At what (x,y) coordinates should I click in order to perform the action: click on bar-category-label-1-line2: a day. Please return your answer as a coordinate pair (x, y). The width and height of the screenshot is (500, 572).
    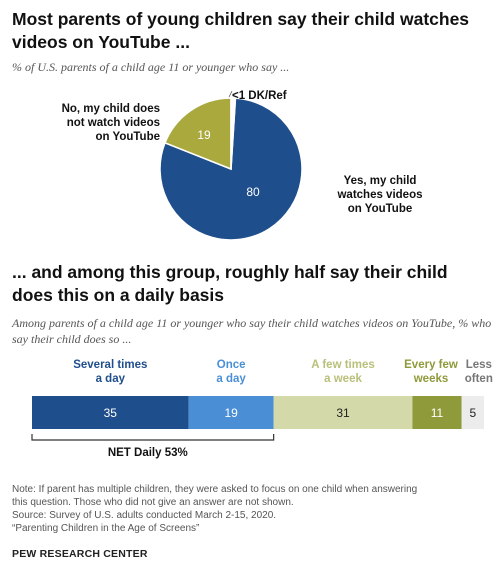
    Looking at the image, I should click on (110, 379).